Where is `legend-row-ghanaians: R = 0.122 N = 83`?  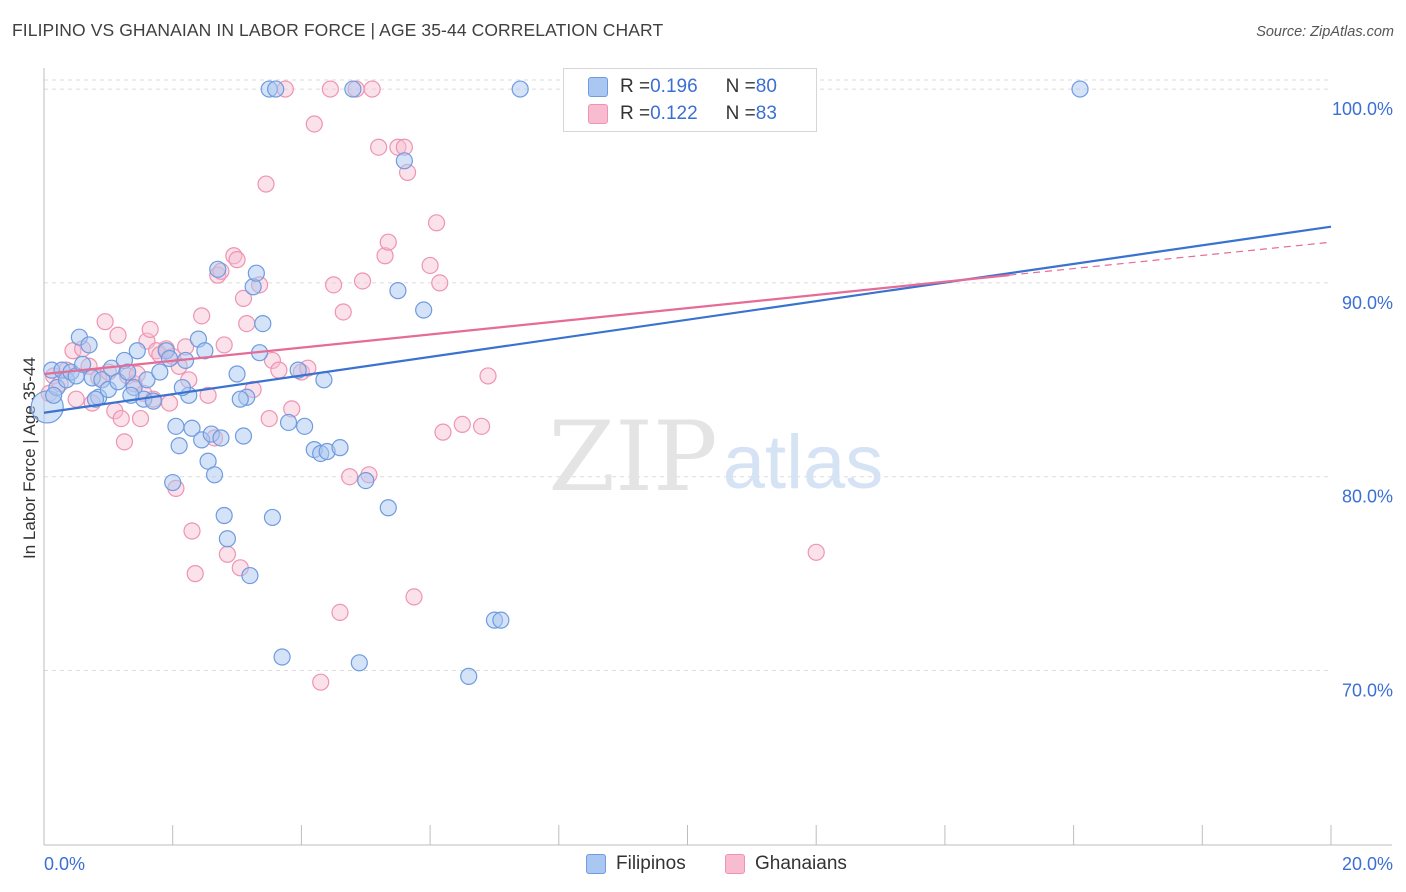 legend-row-ghanaians: R = 0.122 N = 83 is located at coordinates (682, 114).